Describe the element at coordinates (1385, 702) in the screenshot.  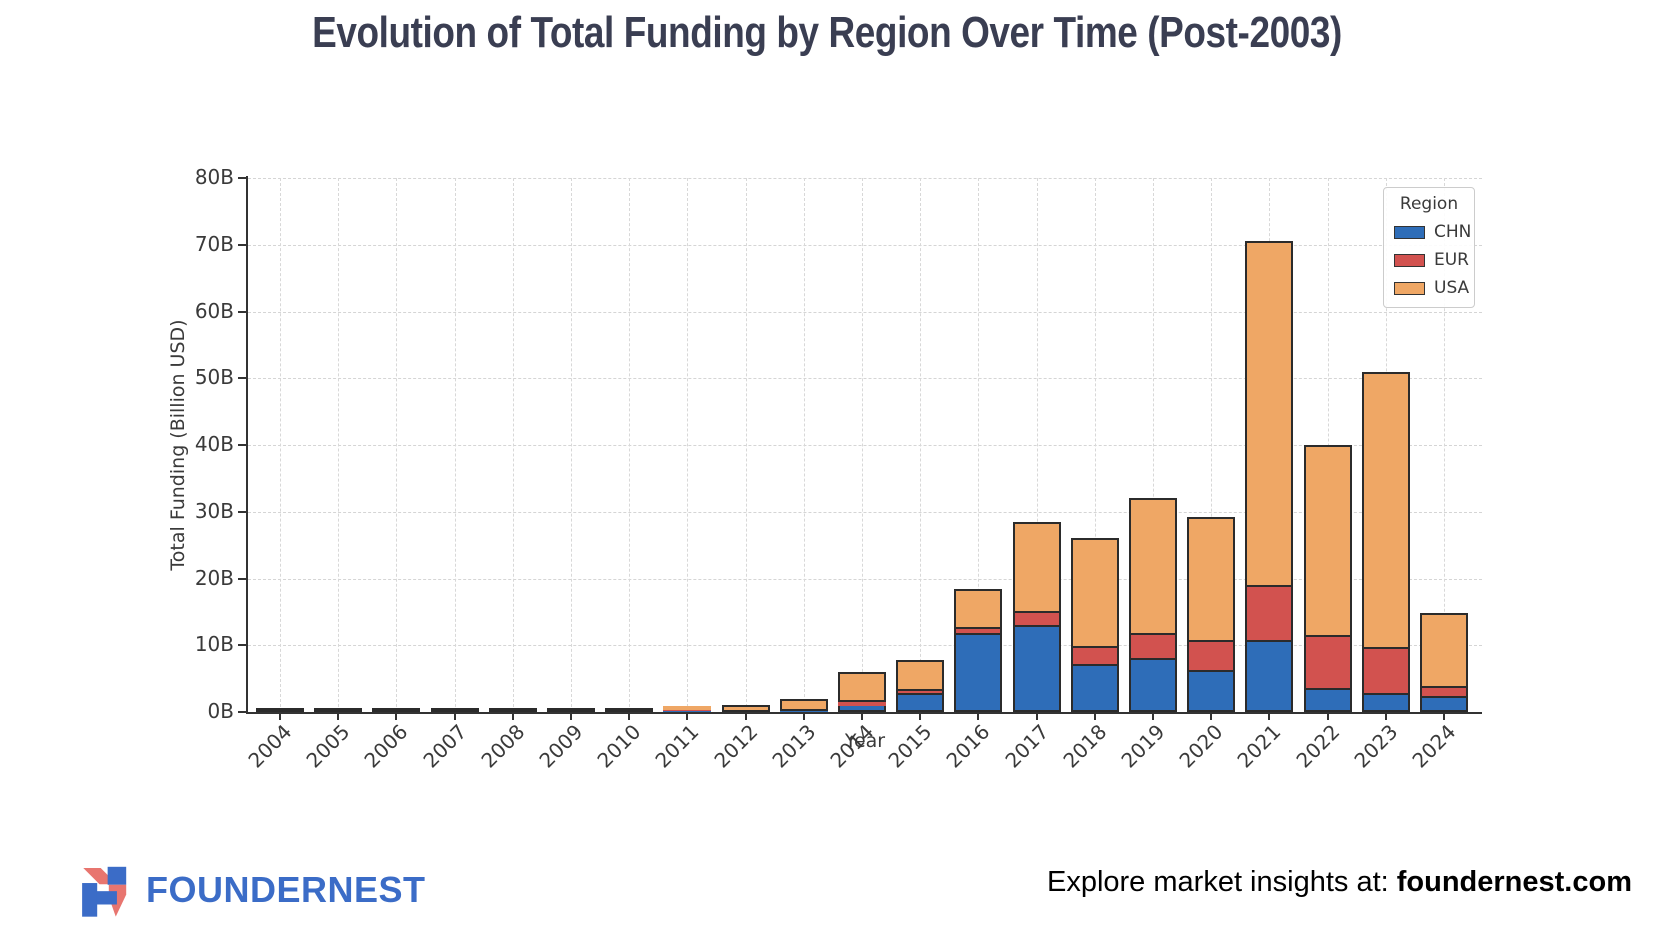
I see `bar-2023-chn` at that location.